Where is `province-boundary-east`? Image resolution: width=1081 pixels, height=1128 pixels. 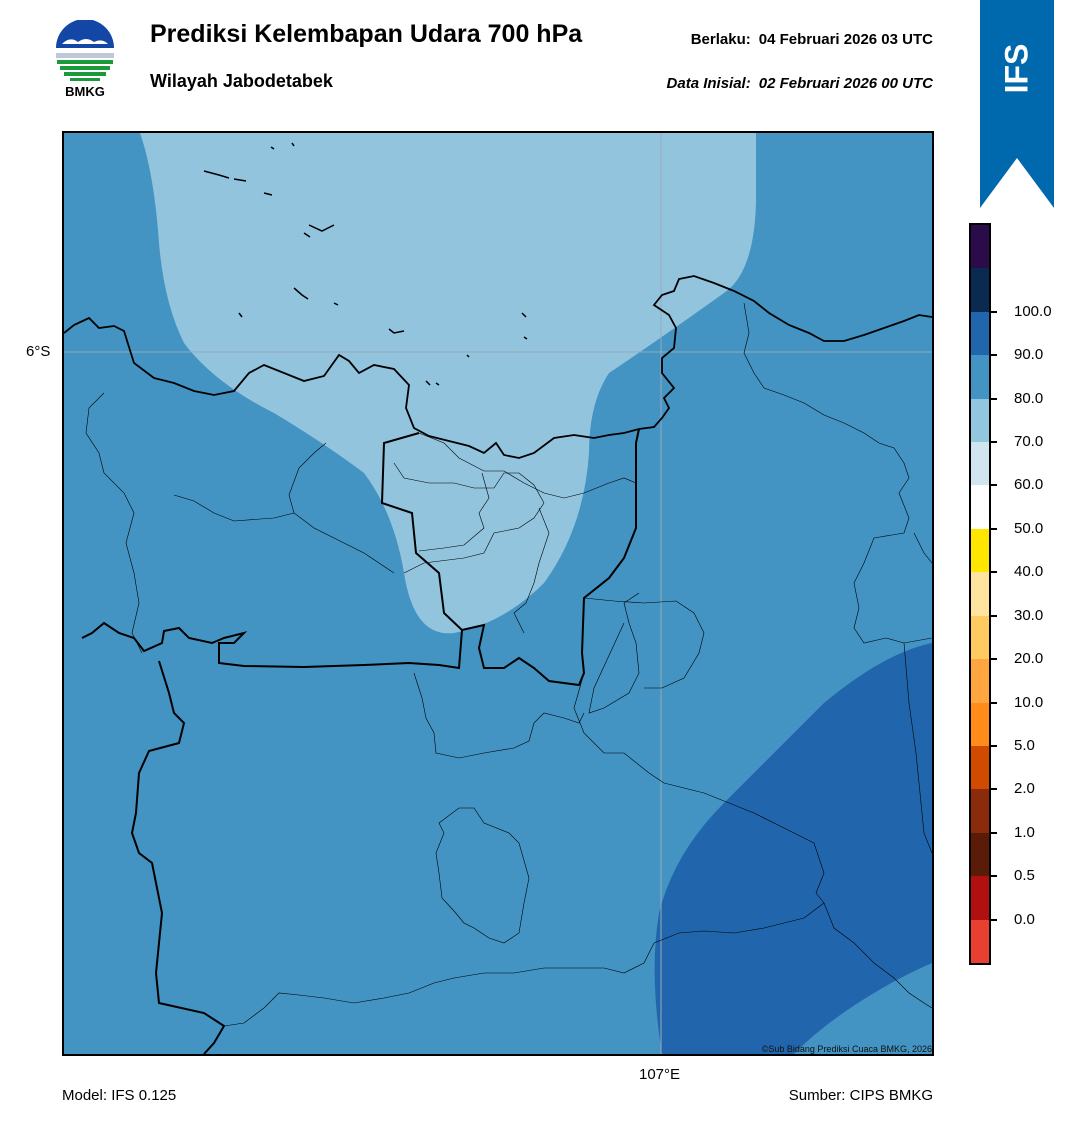 province-boundary-east is located at coordinates (550, 557).